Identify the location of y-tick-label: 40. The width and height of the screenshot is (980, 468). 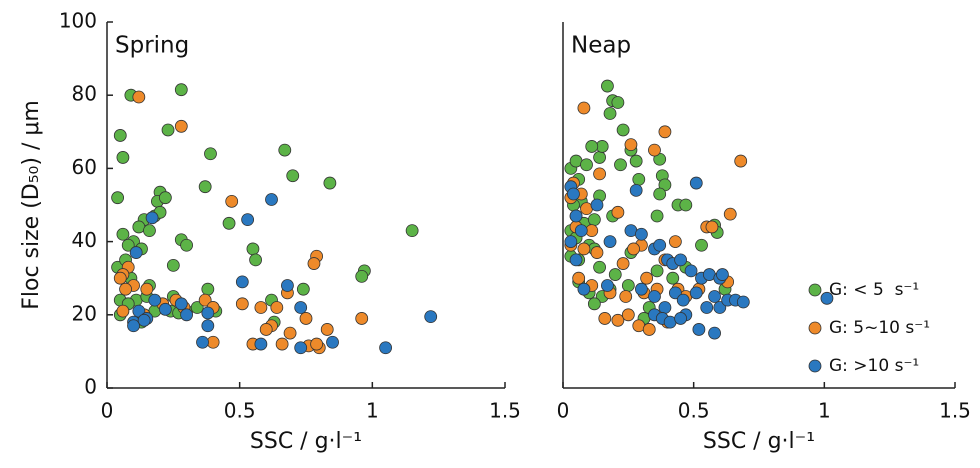
(84, 240).